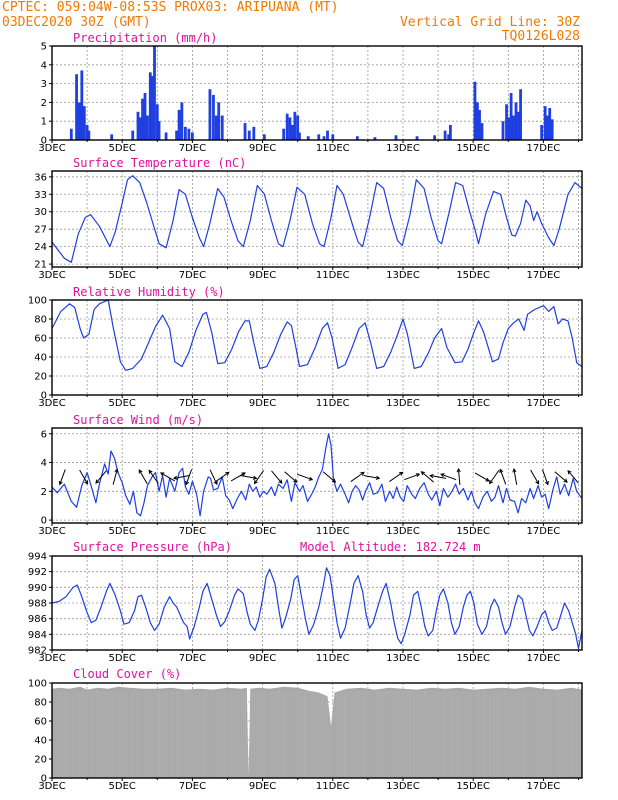 The height and width of the screenshot is (800, 618). Describe the element at coordinates (37, 588) in the screenshot. I see `pressure-ytick-label: 990` at that location.